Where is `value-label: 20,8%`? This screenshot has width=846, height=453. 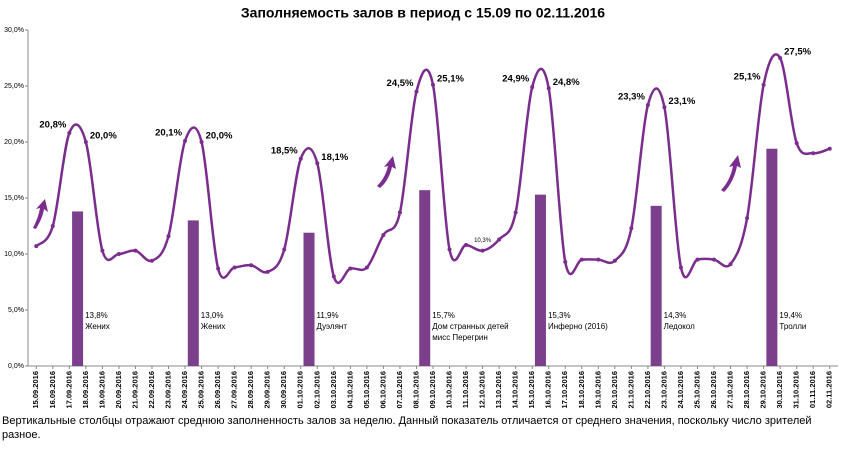
value-label: 20,8% is located at coordinates (52, 125).